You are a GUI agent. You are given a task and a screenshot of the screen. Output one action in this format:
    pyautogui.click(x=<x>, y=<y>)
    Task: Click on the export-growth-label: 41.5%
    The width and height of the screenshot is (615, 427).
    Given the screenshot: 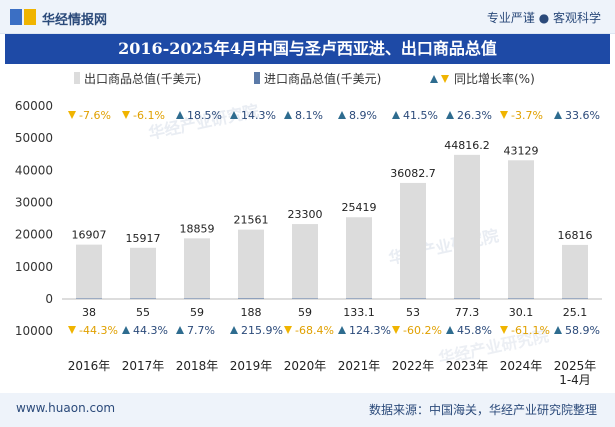 What is the action you would take?
    pyautogui.click(x=420, y=115)
    